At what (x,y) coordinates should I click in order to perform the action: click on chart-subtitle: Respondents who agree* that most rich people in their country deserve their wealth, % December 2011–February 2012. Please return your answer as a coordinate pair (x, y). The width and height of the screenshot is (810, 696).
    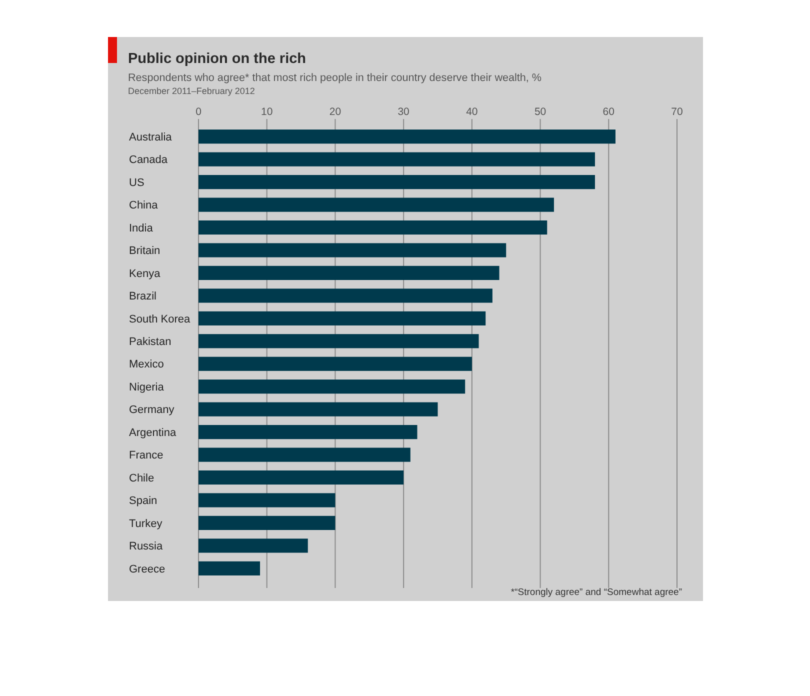
    Looking at the image, I should click on (335, 84).